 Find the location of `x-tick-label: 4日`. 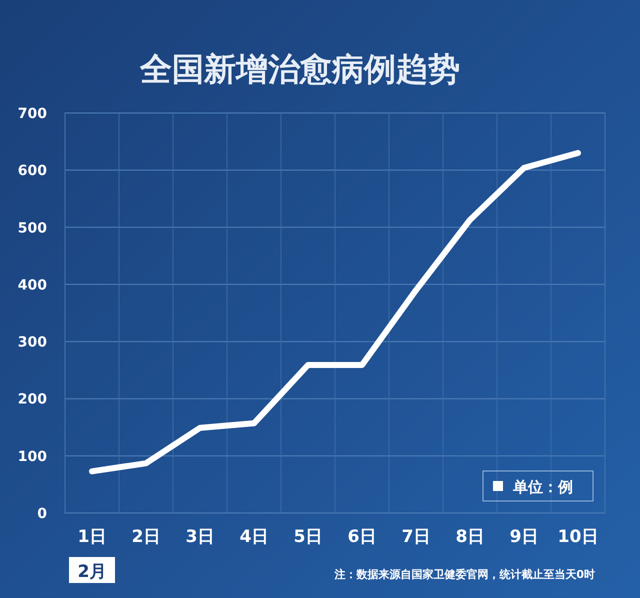

x-tick-label: 4日 is located at coordinates (254, 537).